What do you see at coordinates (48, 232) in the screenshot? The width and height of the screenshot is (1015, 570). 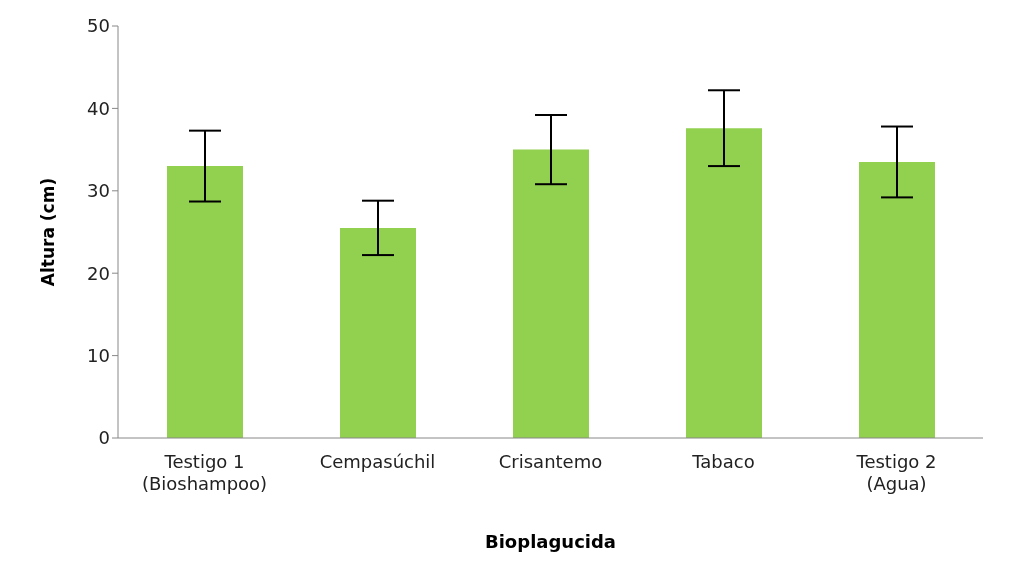 I see `y-axis-title: Altura (cm)` at bounding box center [48, 232].